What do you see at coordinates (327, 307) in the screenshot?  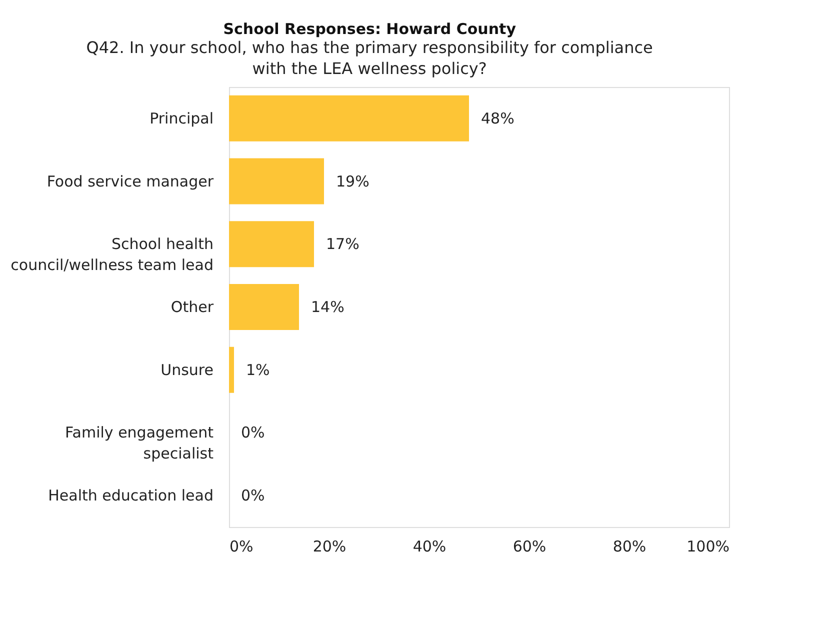 I see `data-label: 14%` at bounding box center [327, 307].